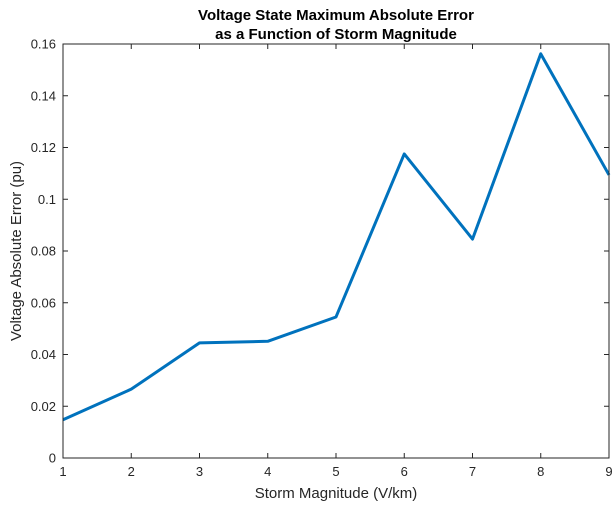  What do you see at coordinates (199, 471) in the screenshot?
I see `x-tick-label: 3` at bounding box center [199, 471].